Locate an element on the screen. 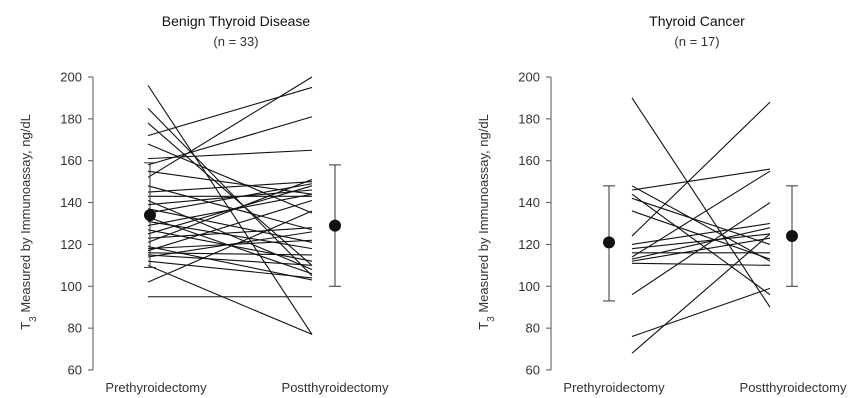 The image size is (858, 398). panel-subtitle: (n = 33) is located at coordinates (235, 41).